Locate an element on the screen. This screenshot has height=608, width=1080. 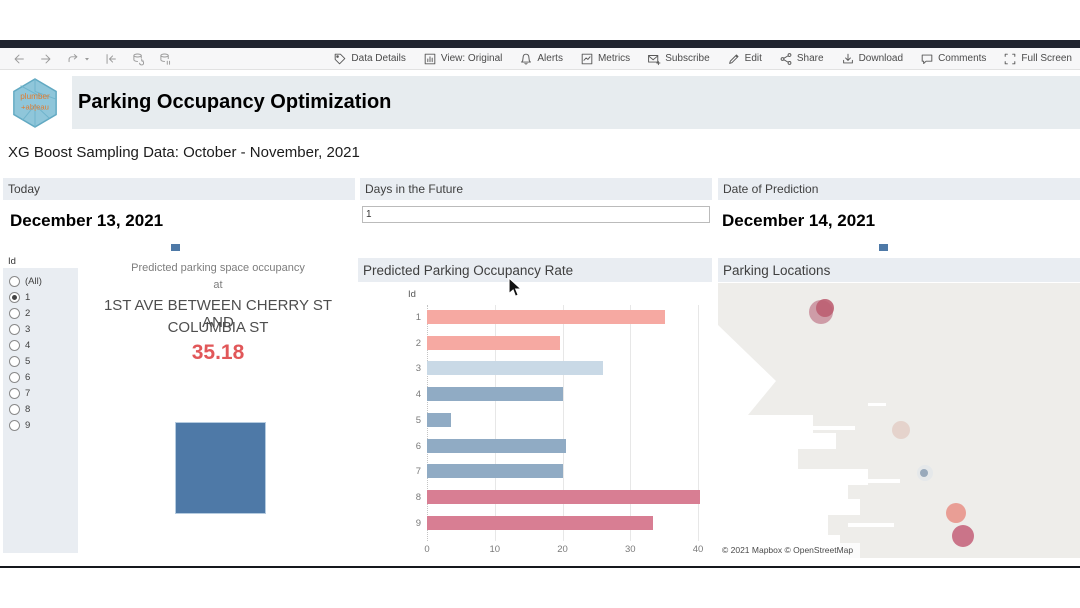
id-filter-title: Id is located at coordinates (12, 261).